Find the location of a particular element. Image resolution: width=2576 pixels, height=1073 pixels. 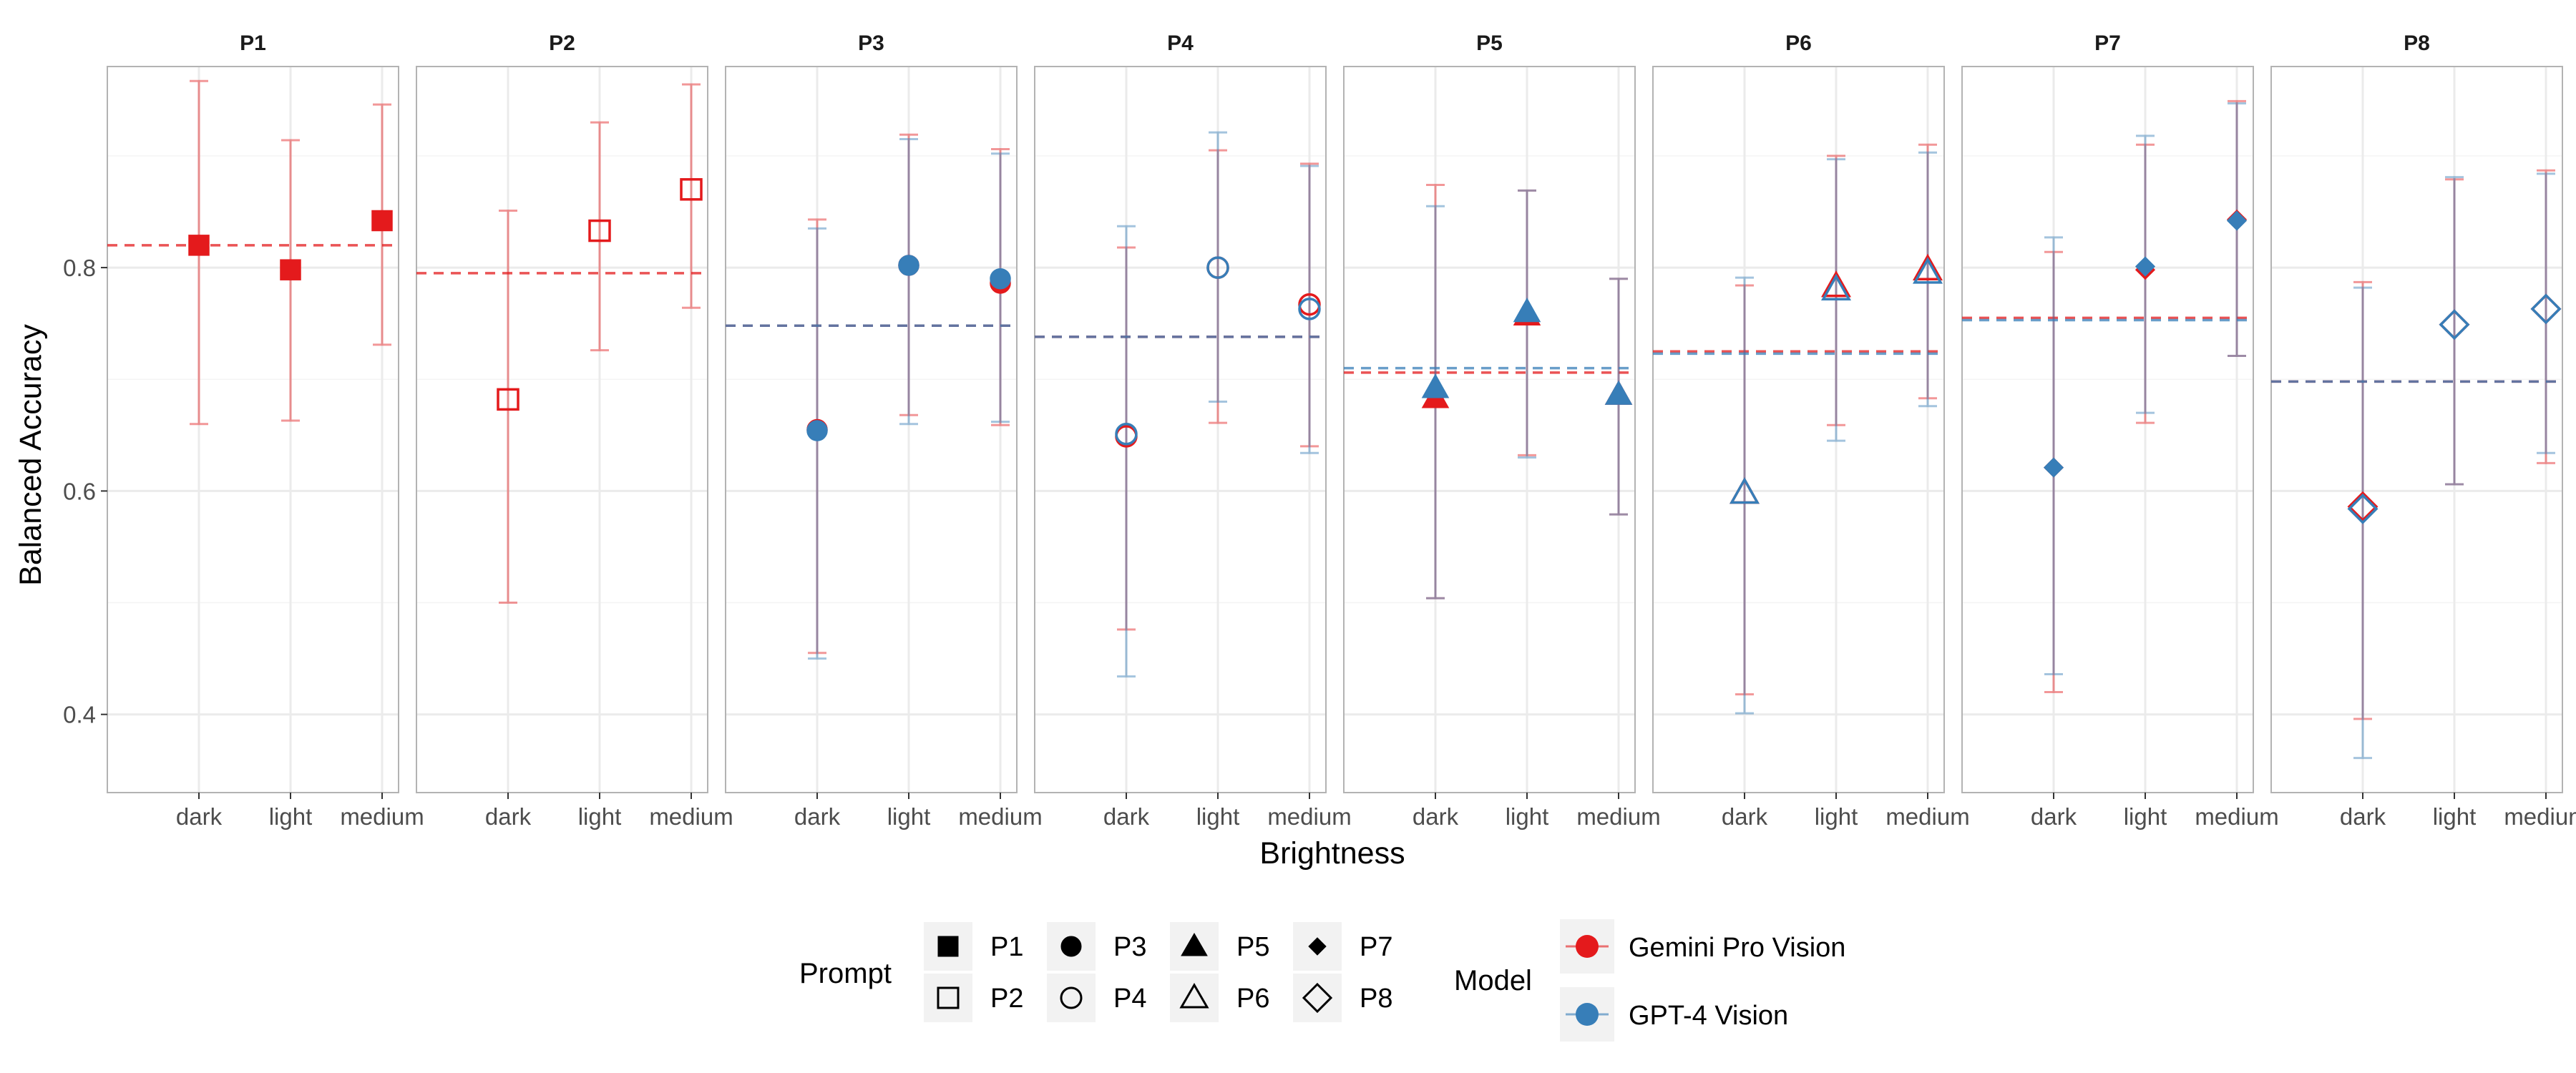

series-gemini-pro-vision is located at coordinates (562, 343).